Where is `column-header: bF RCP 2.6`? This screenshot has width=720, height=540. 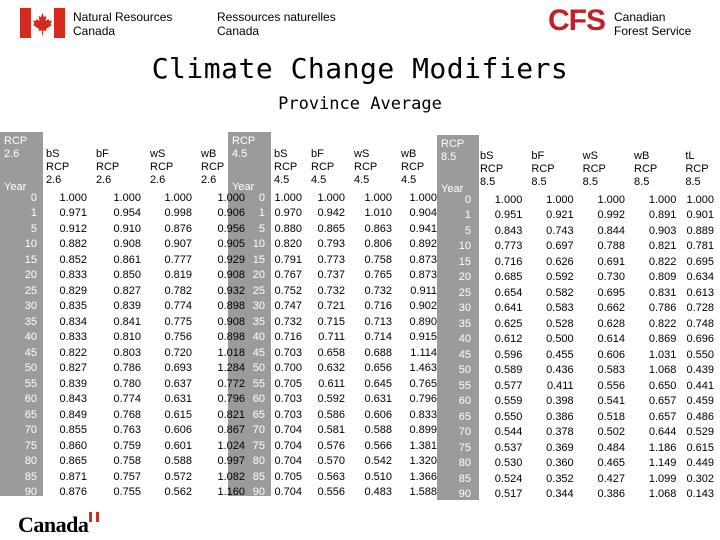
column-header: bF RCP 2.6 is located at coordinates (120, 167).